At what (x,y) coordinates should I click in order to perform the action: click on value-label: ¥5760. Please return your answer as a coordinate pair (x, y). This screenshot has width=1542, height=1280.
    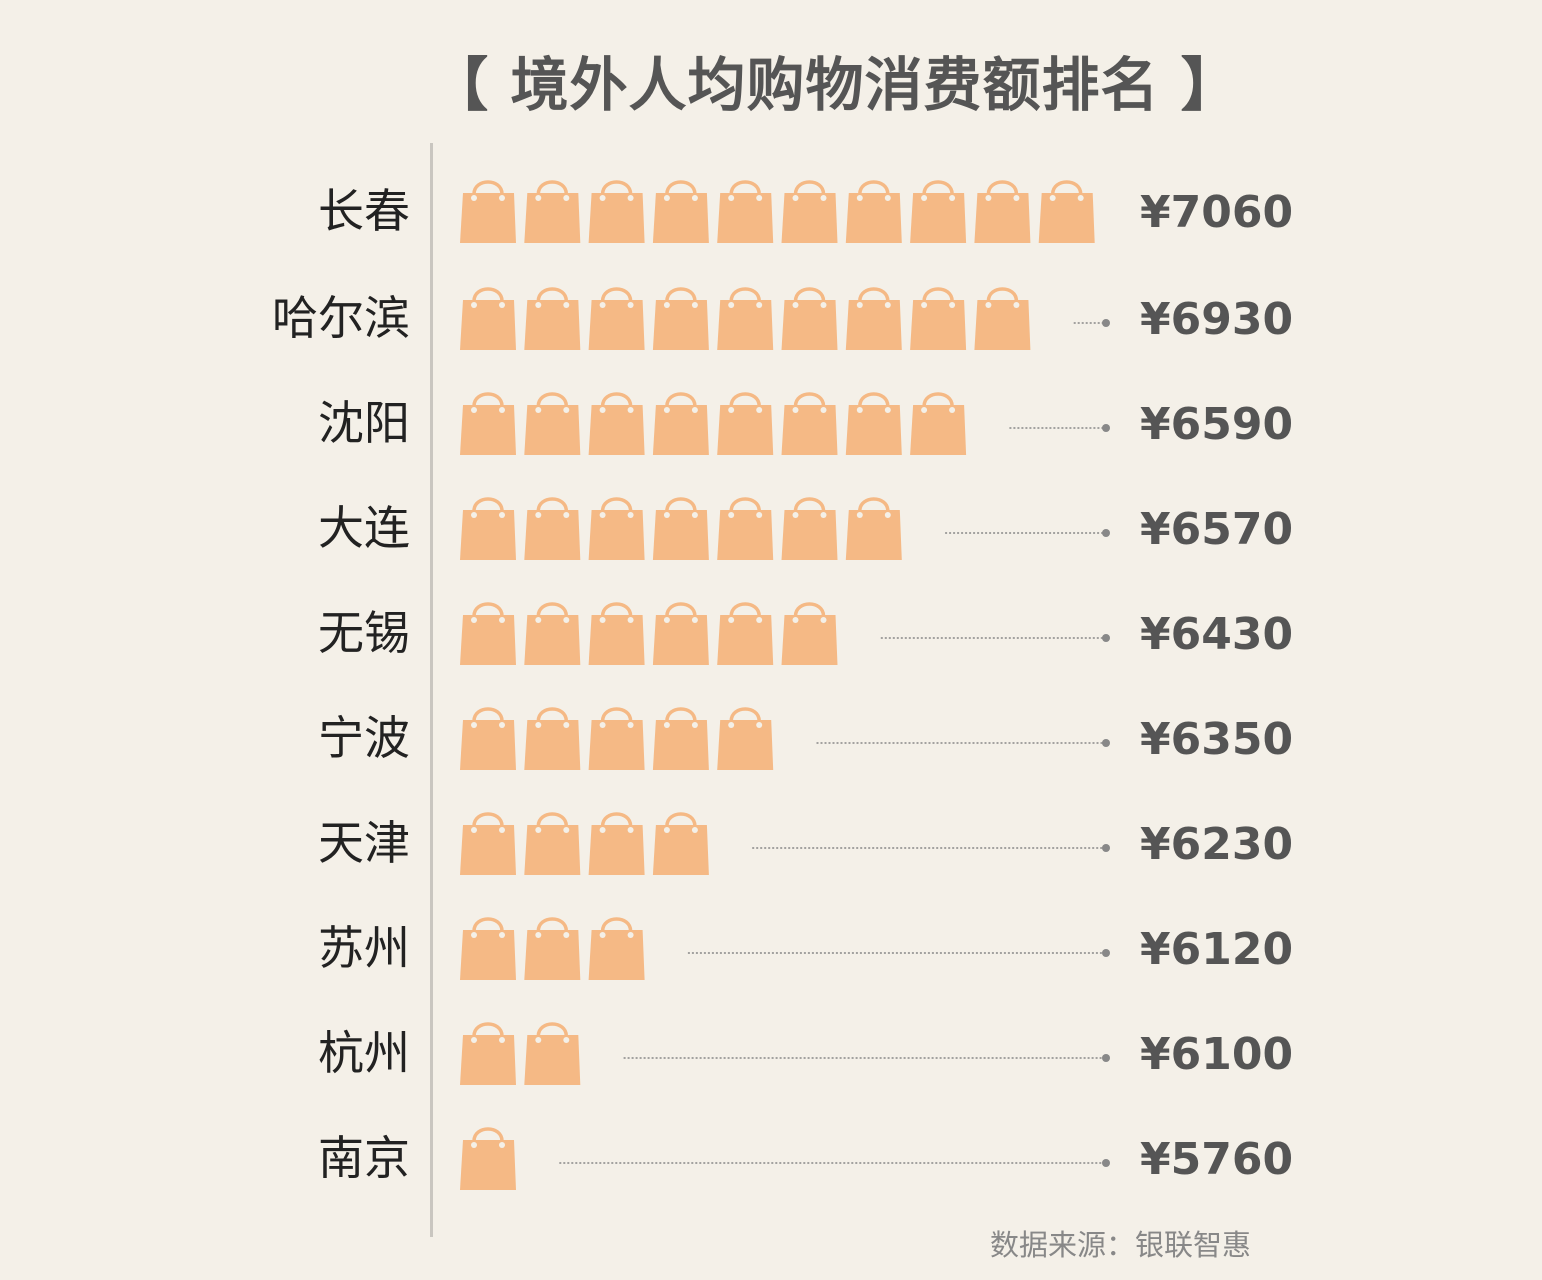
    Looking at the image, I should click on (1217, 1159).